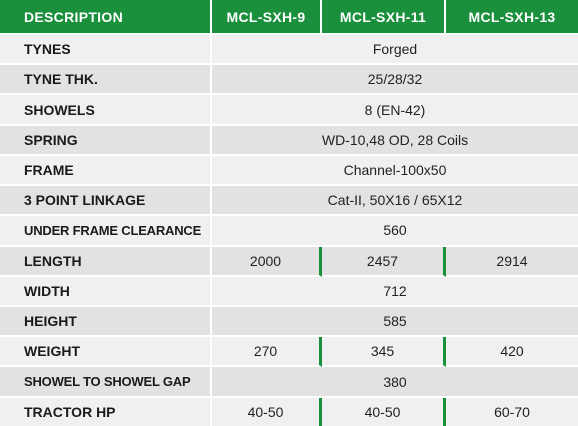 This screenshot has height=426, width=578. I want to click on row-value: WD-10,48 OD, 28 Coils, so click(395, 140).